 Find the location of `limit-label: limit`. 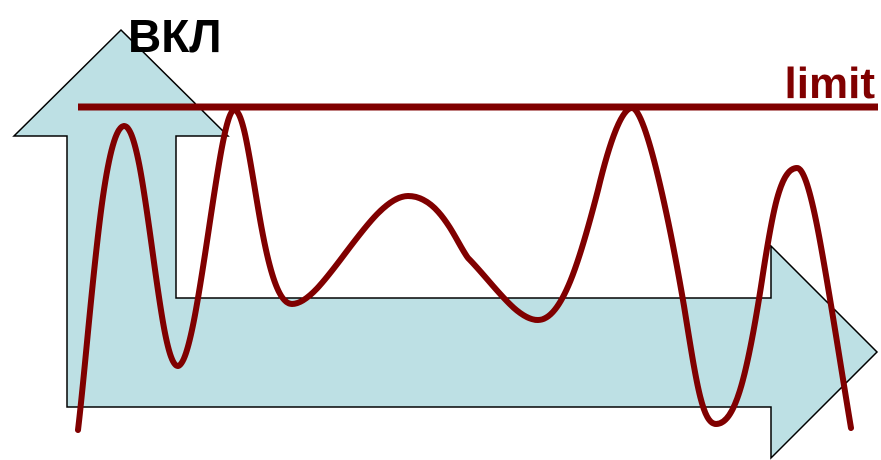

limit-label: limit is located at coordinates (830, 83).